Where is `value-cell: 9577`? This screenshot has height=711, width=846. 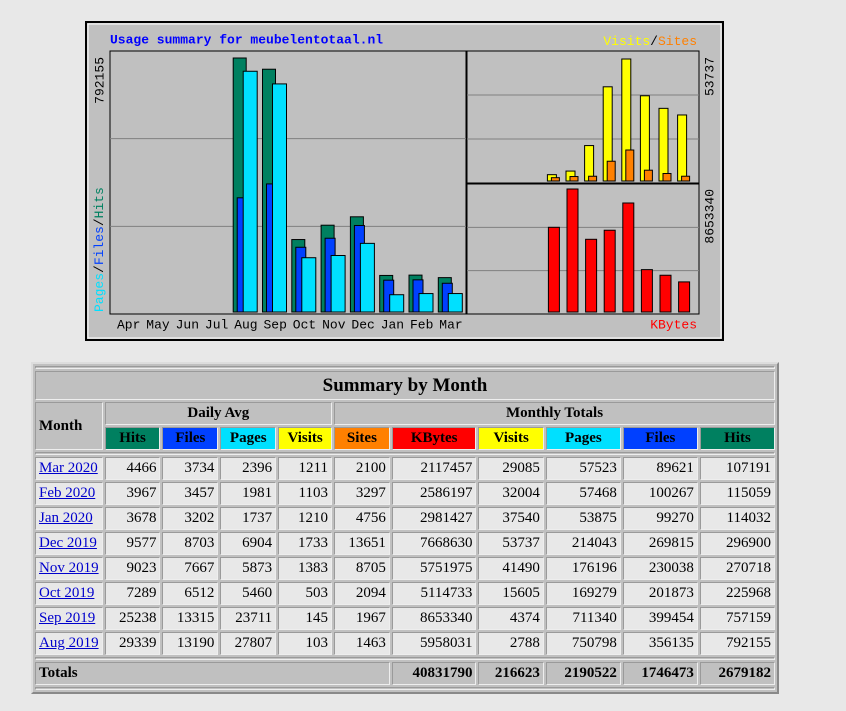
value-cell: 9577 is located at coordinates (132, 543).